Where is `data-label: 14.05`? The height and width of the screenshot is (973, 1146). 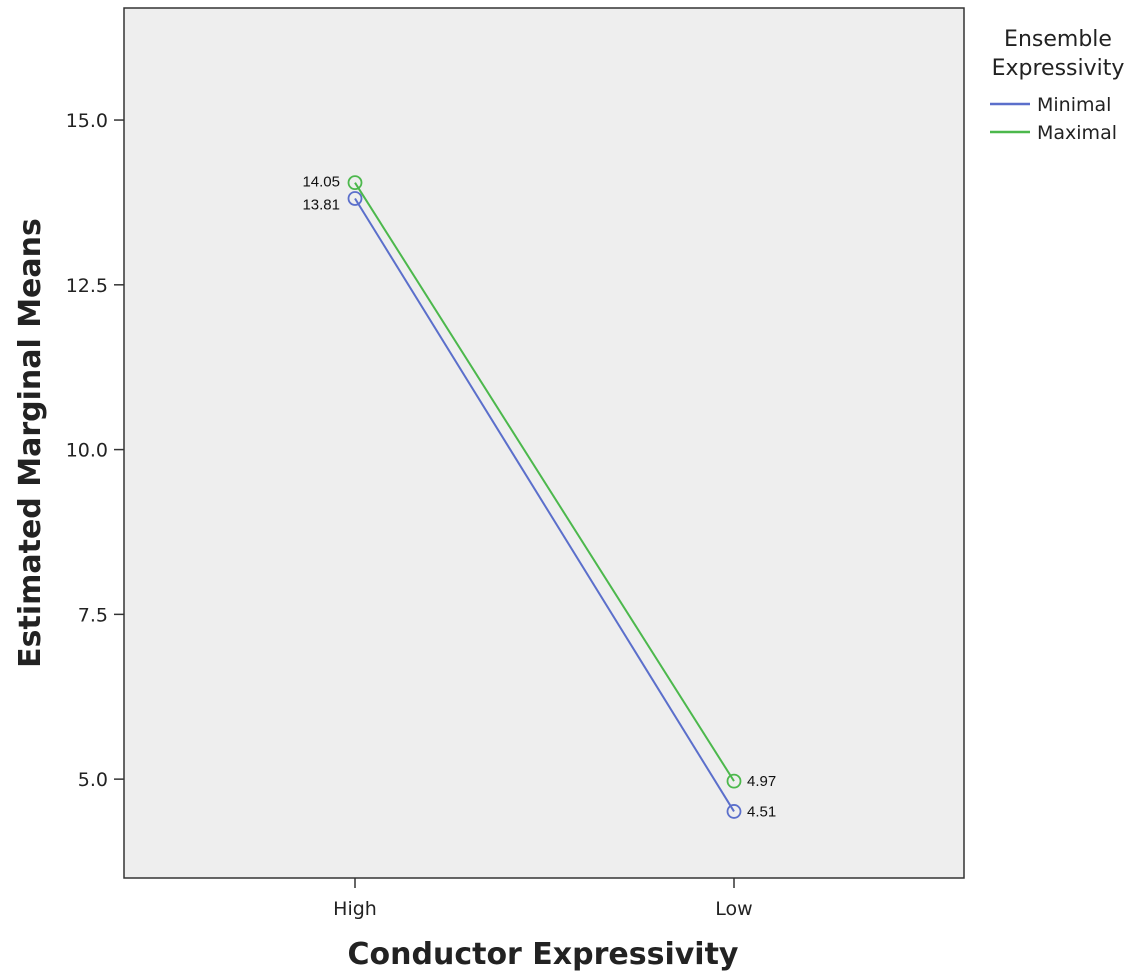 data-label: 14.05 is located at coordinates (321, 182).